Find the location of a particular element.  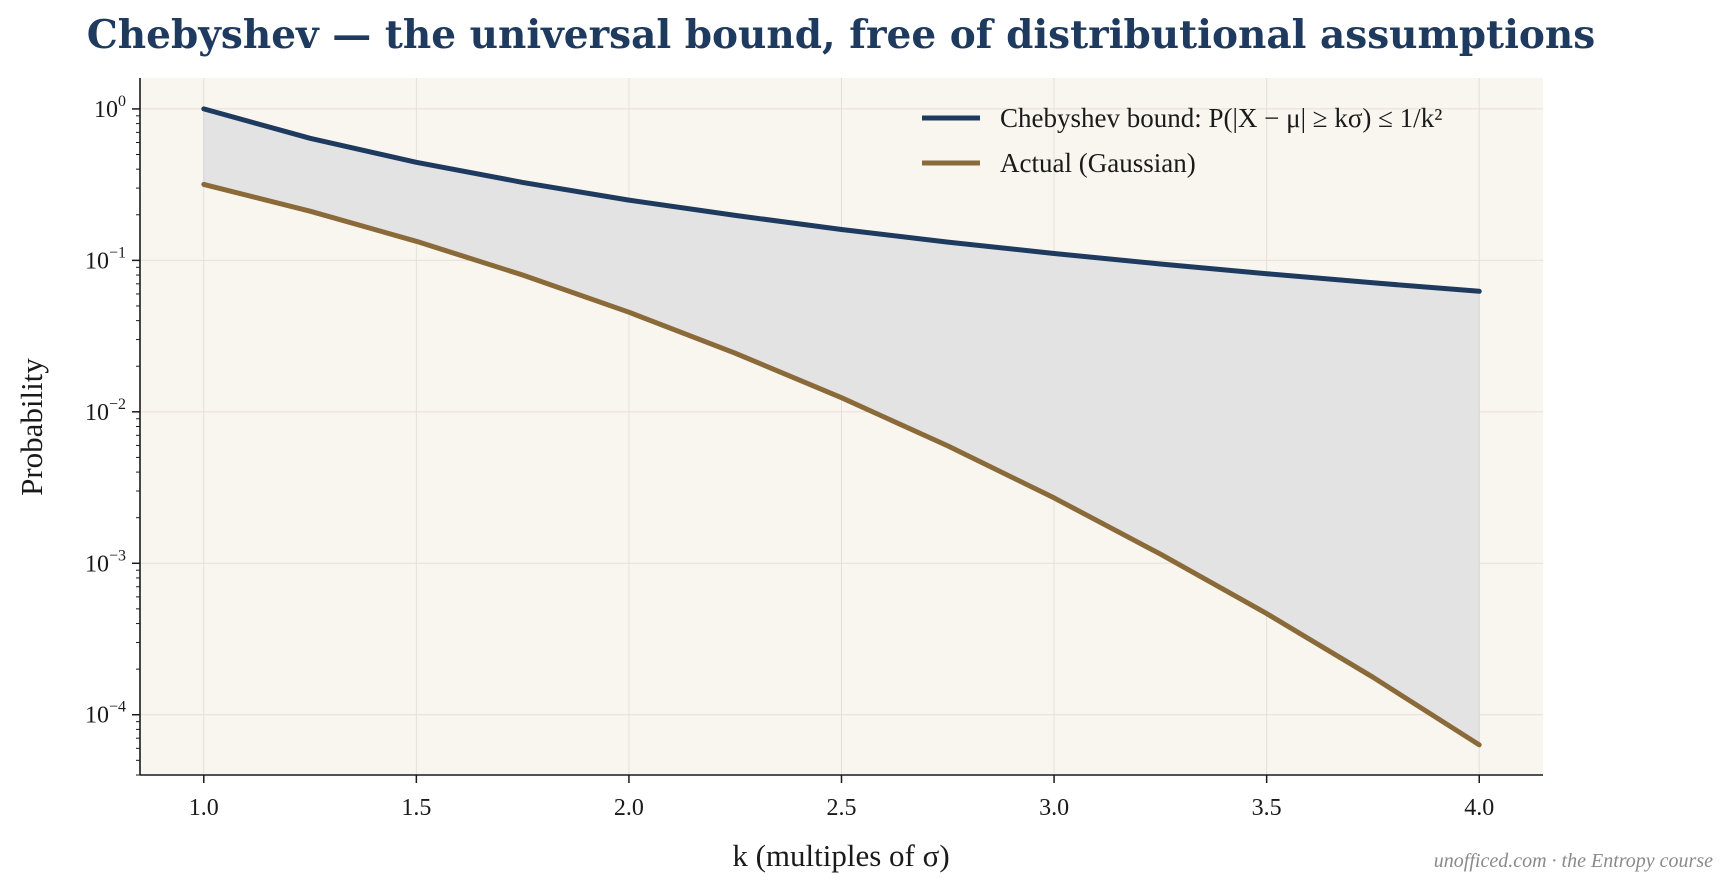

y-ticks: 10⁰ 10⁻¹ 10⁻² 10⁻³ 10⁻⁴ is located at coordinates (112, 434).